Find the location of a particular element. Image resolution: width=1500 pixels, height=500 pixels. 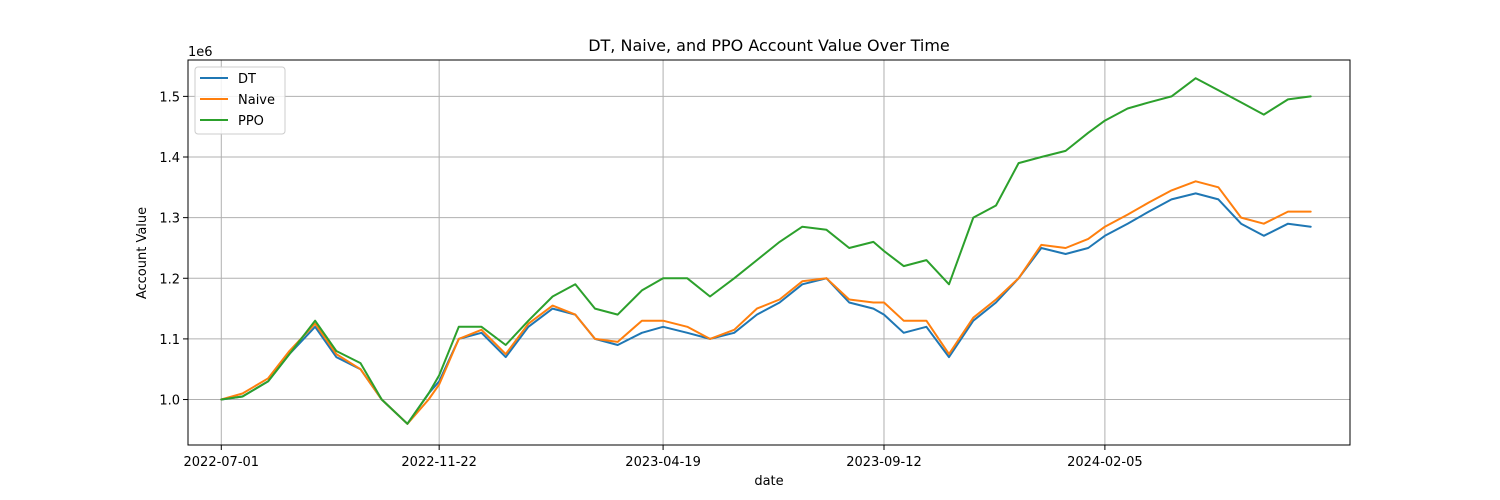

y-tick-label: 1.5 is located at coordinates (169, 97).